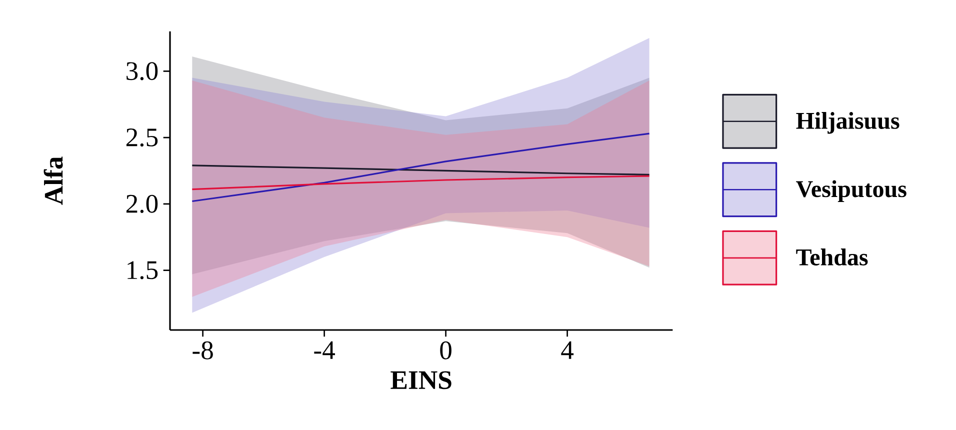  Describe the element at coordinates (143, 270) in the screenshot. I see `y-tick-label: 1.5` at that location.